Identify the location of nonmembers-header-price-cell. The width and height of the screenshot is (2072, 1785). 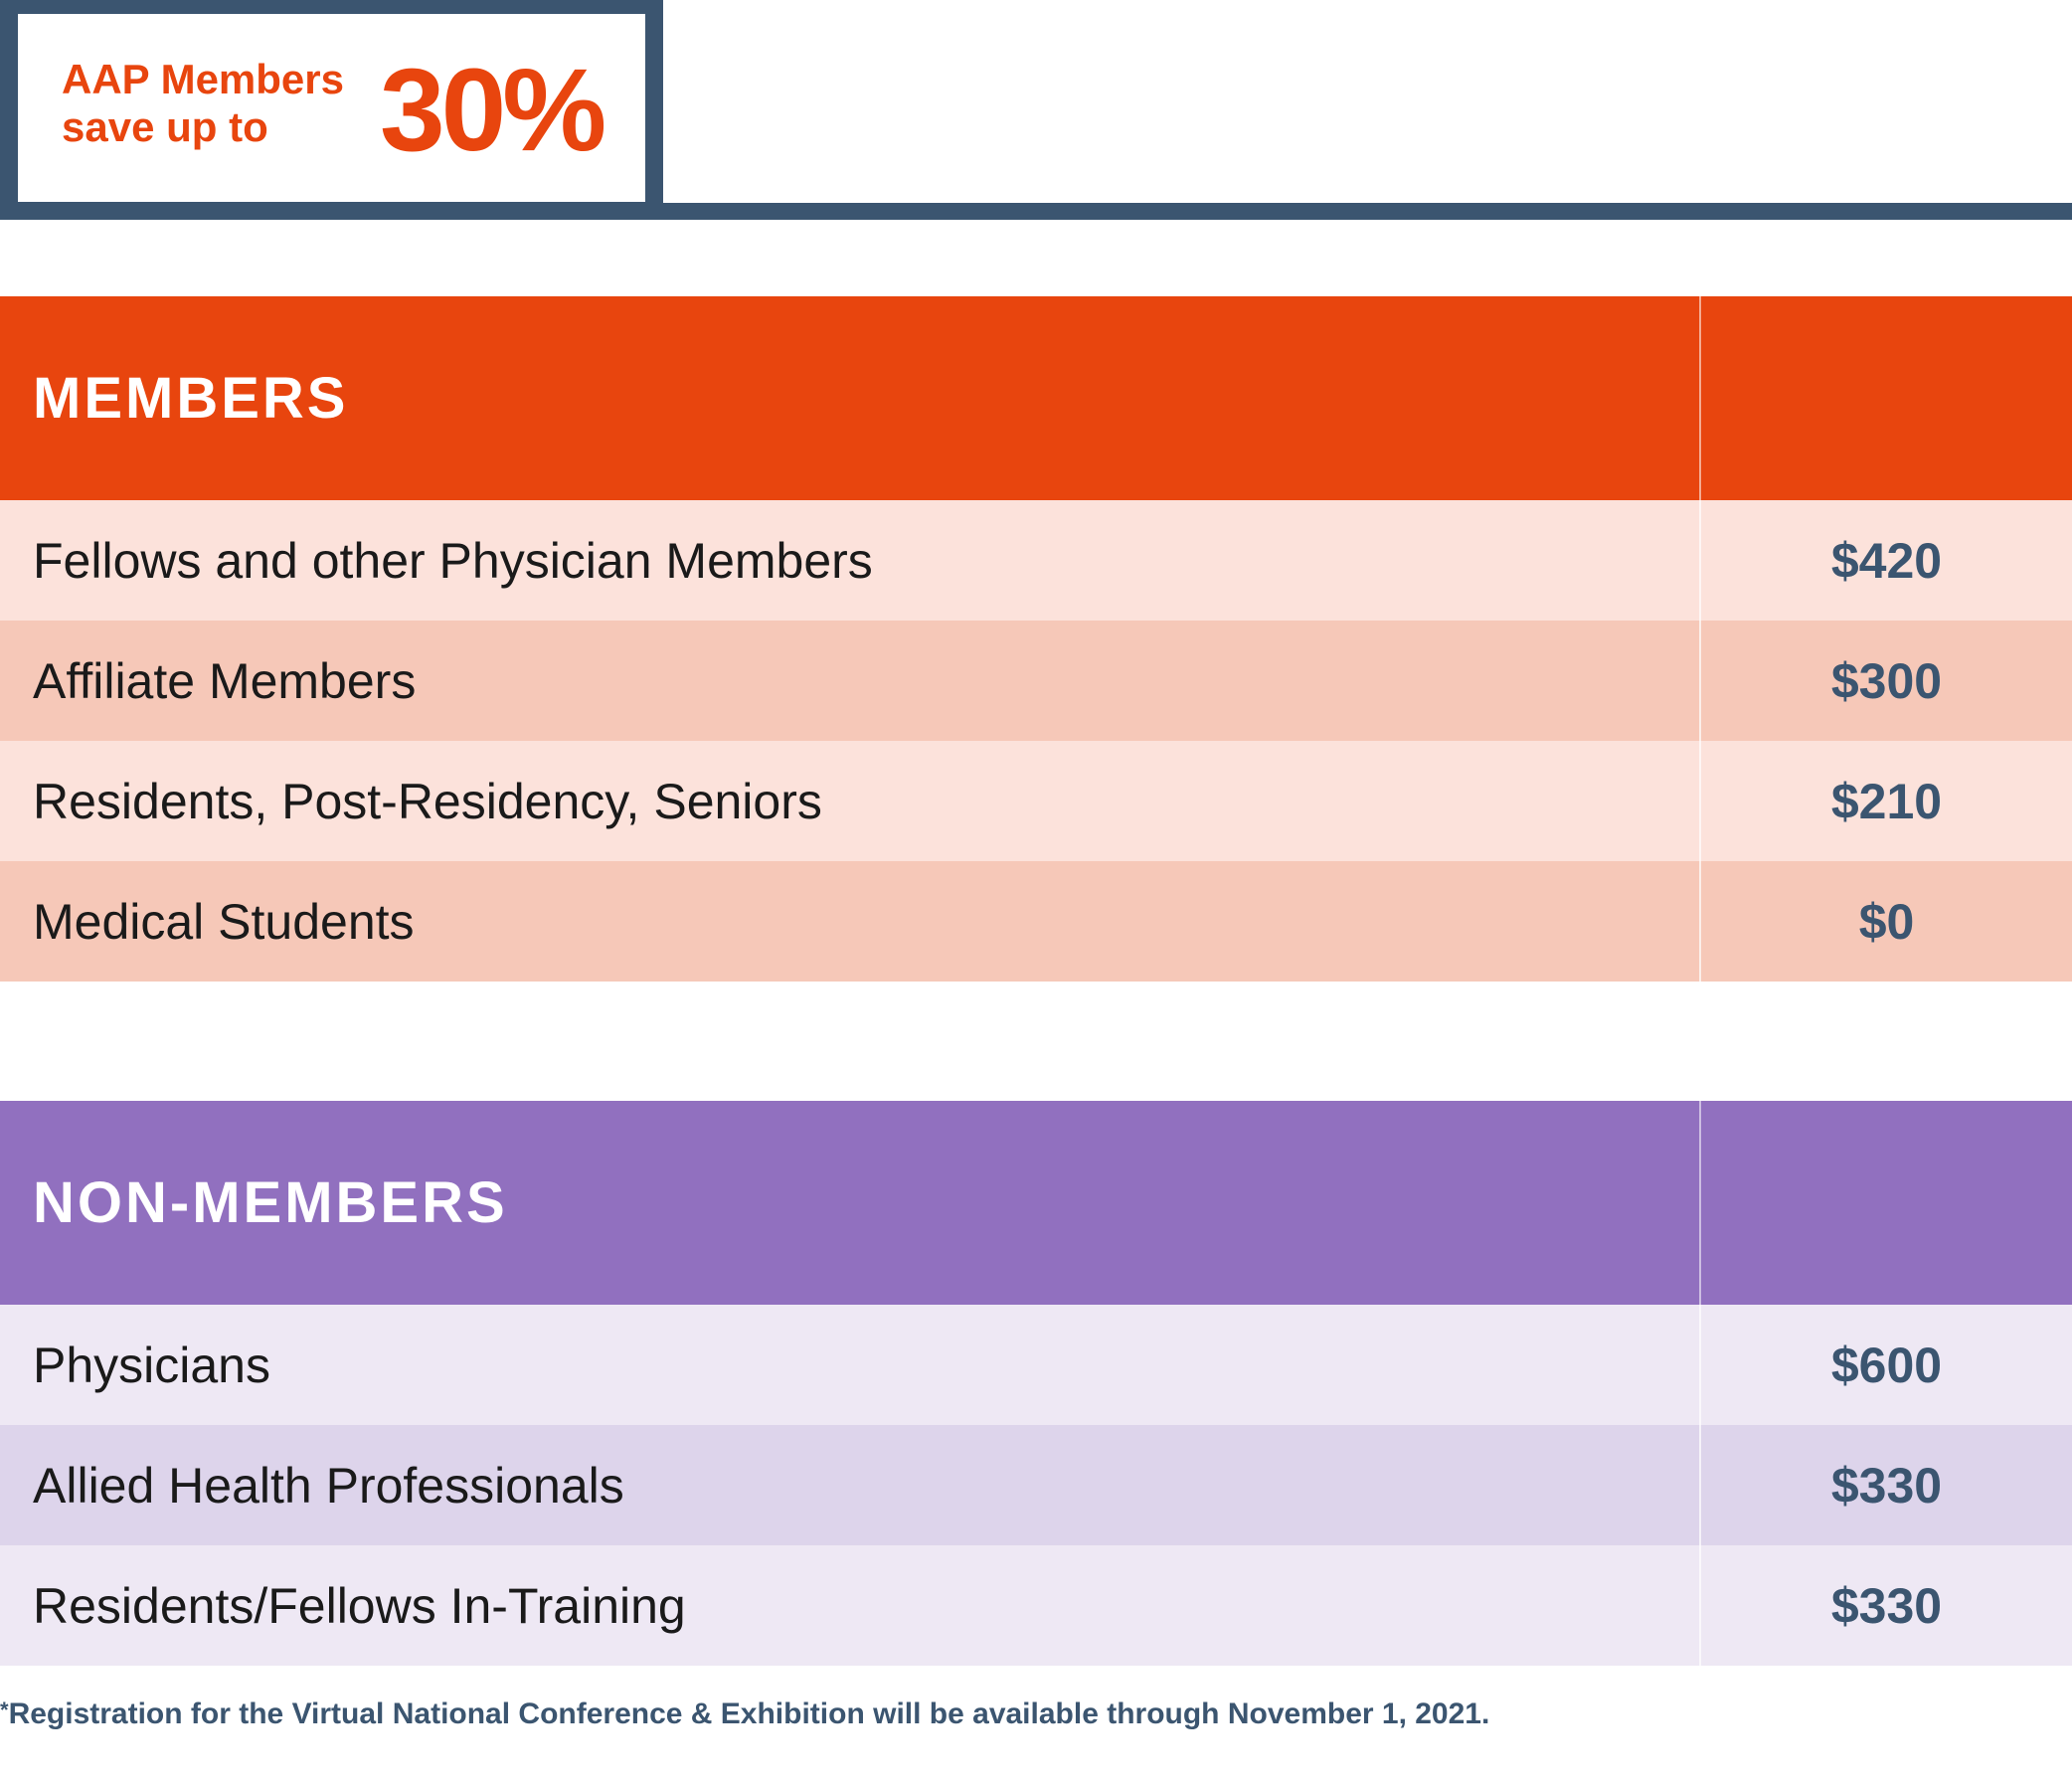
(1886, 1203).